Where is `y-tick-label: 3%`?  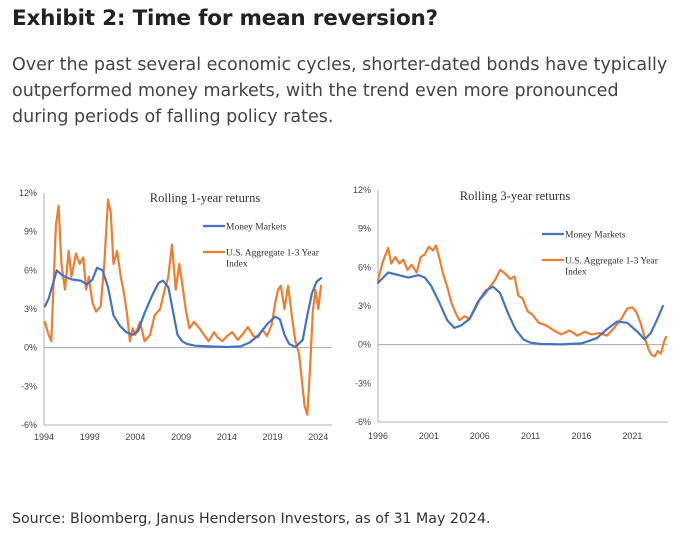 y-tick-label: 3% is located at coordinates (30, 309).